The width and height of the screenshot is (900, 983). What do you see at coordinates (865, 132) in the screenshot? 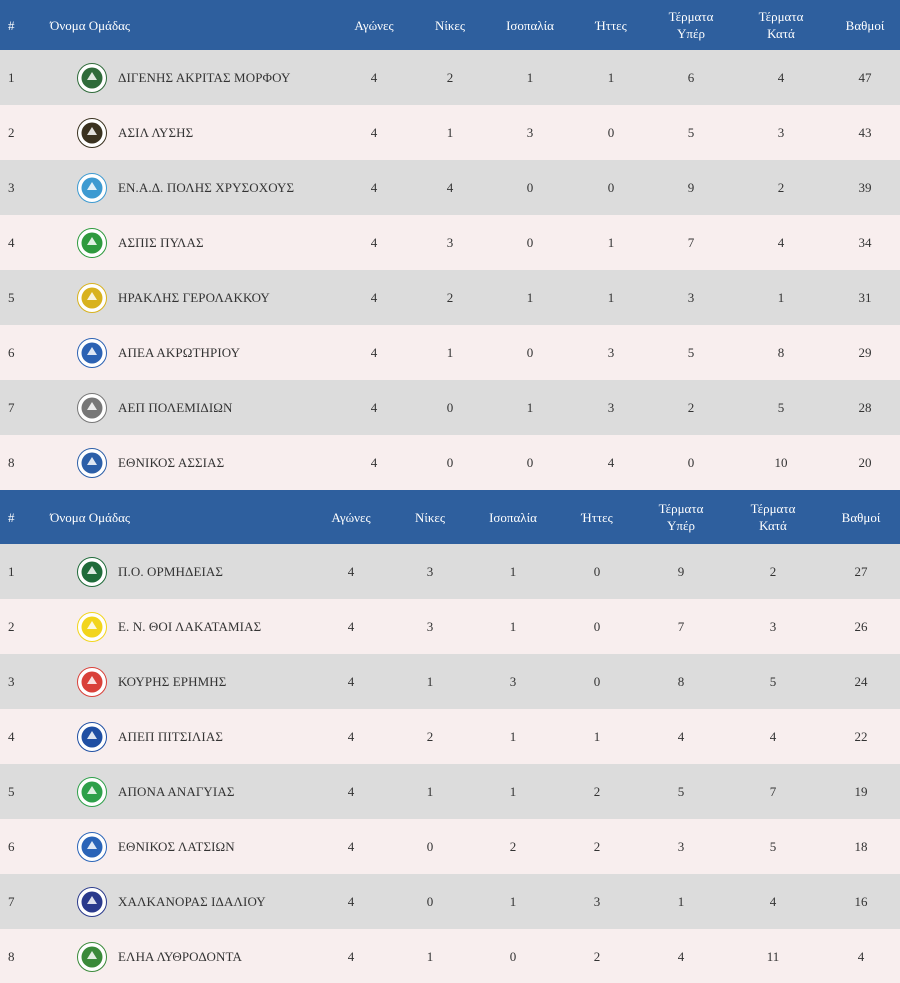
I see `points-cell: 43` at bounding box center [865, 132].